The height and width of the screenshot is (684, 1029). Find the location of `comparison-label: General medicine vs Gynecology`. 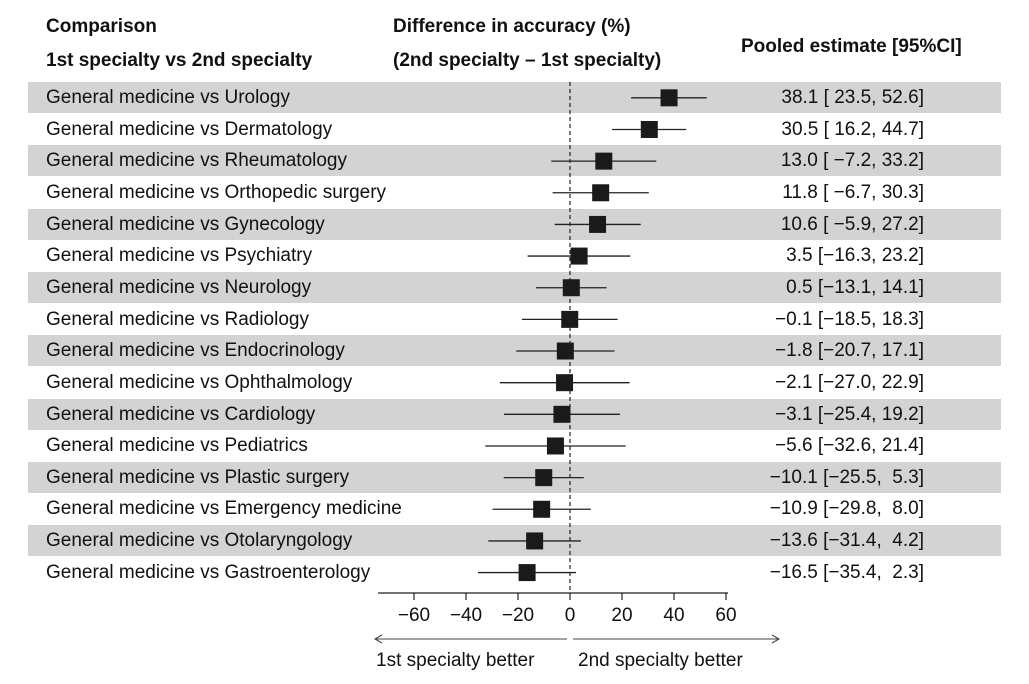

comparison-label: General medicine vs Gynecology is located at coordinates (185, 224).